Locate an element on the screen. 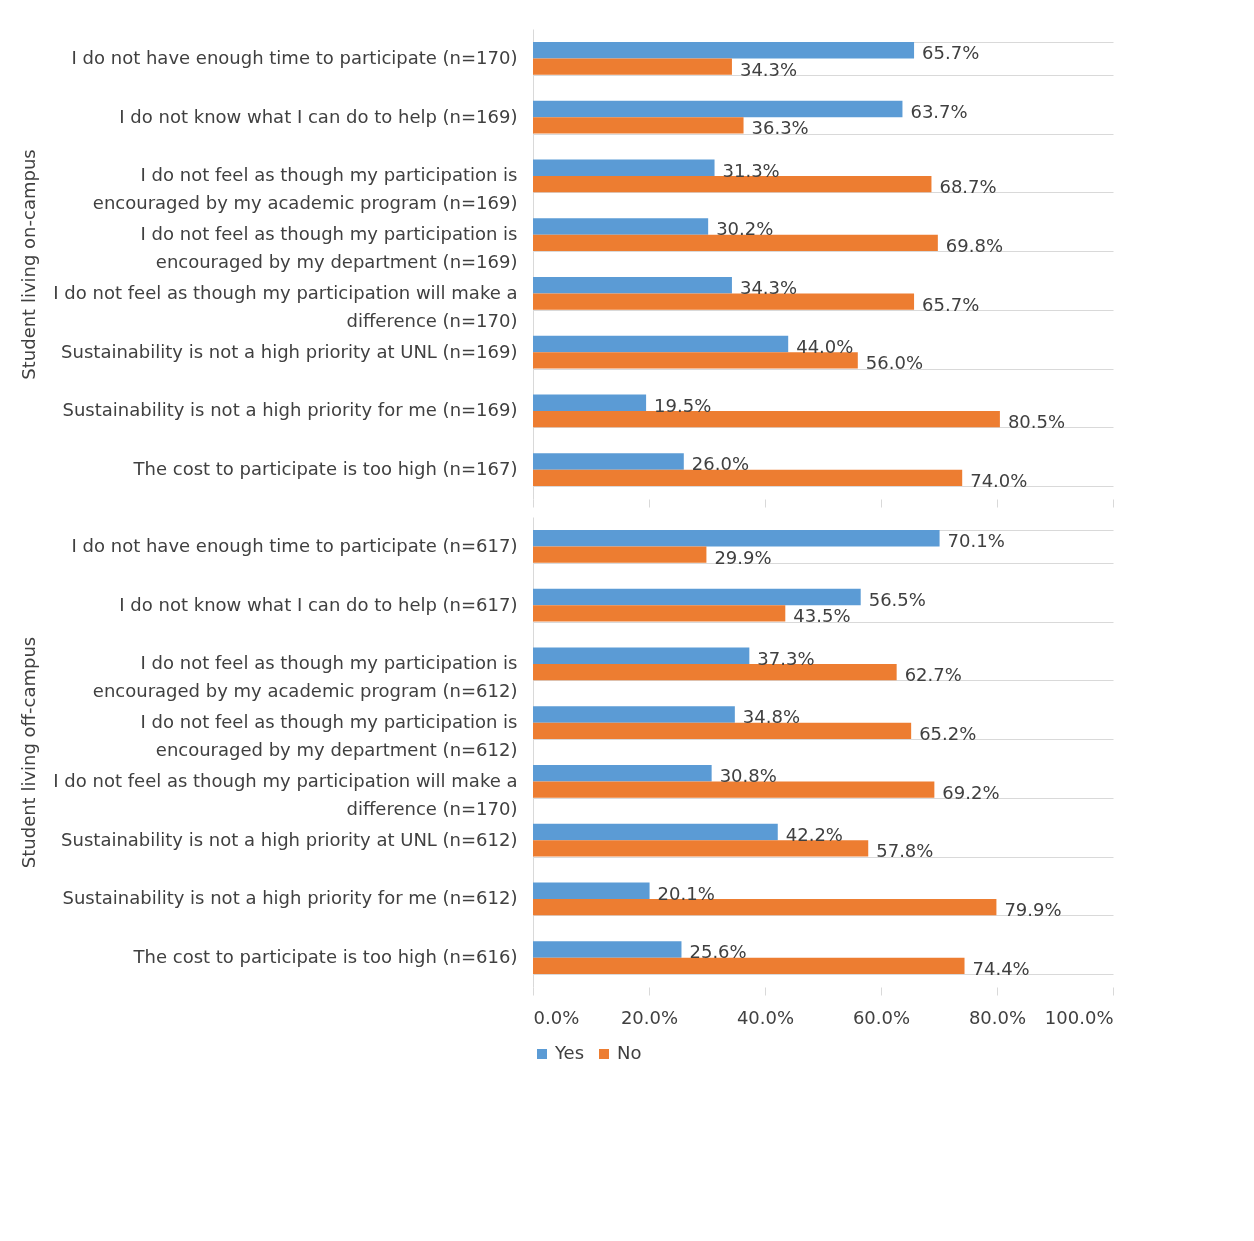  y-tick-label: I do not feel as though my participation is encouraged by my department (n=169) is located at coordinates (329, 248).